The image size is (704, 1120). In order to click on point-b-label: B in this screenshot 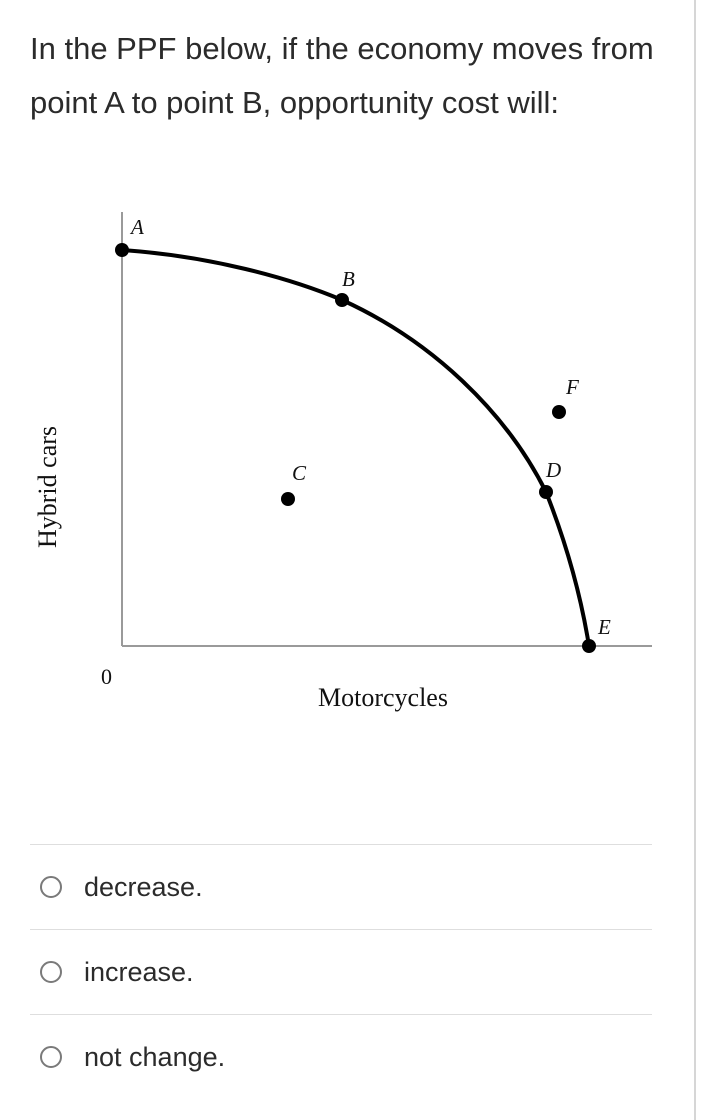, I will do `click(348, 279)`.